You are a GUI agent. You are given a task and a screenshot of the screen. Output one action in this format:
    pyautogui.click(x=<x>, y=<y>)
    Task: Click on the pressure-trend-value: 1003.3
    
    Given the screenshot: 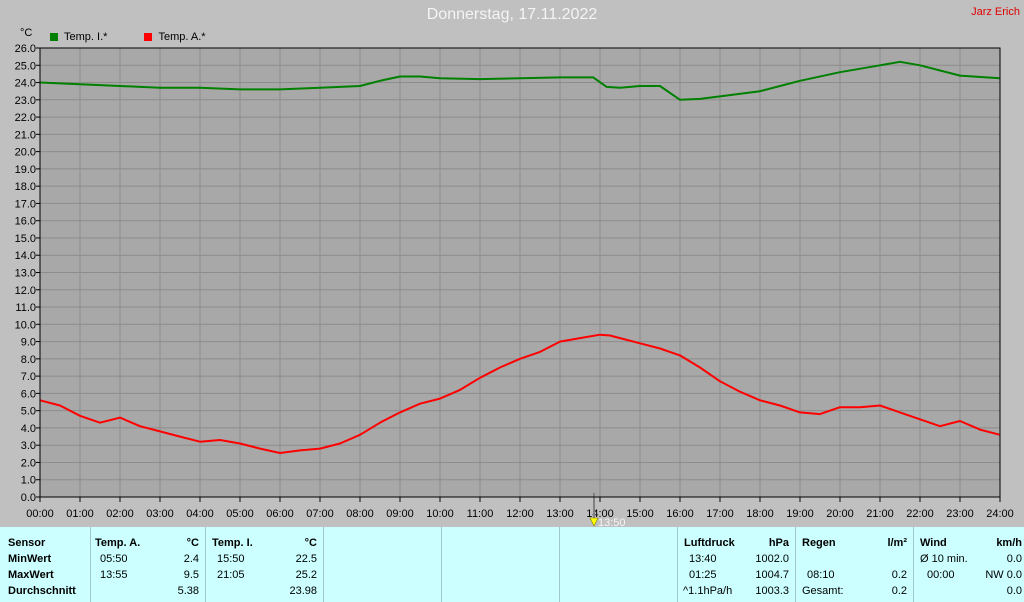 What is the action you would take?
    pyautogui.click(x=772, y=591)
    